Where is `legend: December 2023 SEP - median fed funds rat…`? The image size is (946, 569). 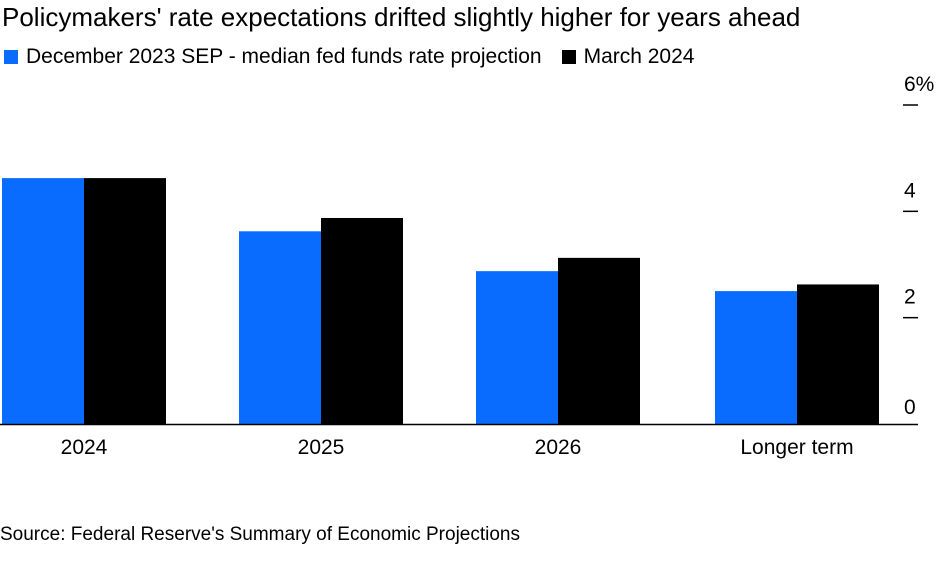
legend: December 2023 SEP - median fed funds rat… is located at coordinates (359, 57).